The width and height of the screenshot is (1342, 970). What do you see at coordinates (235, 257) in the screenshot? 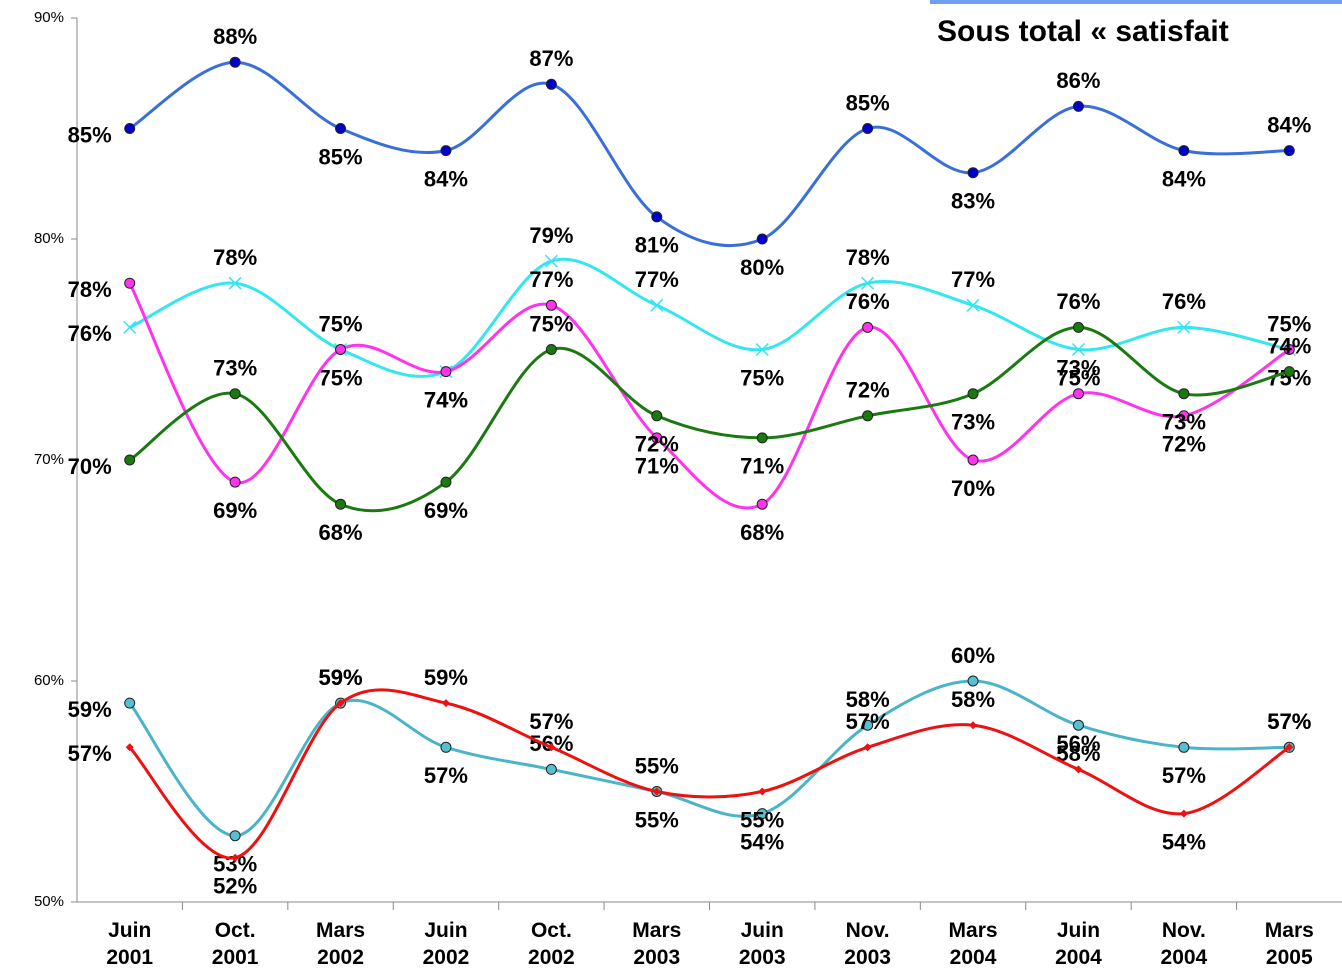
I see `data-label: 78%` at bounding box center [235, 257].